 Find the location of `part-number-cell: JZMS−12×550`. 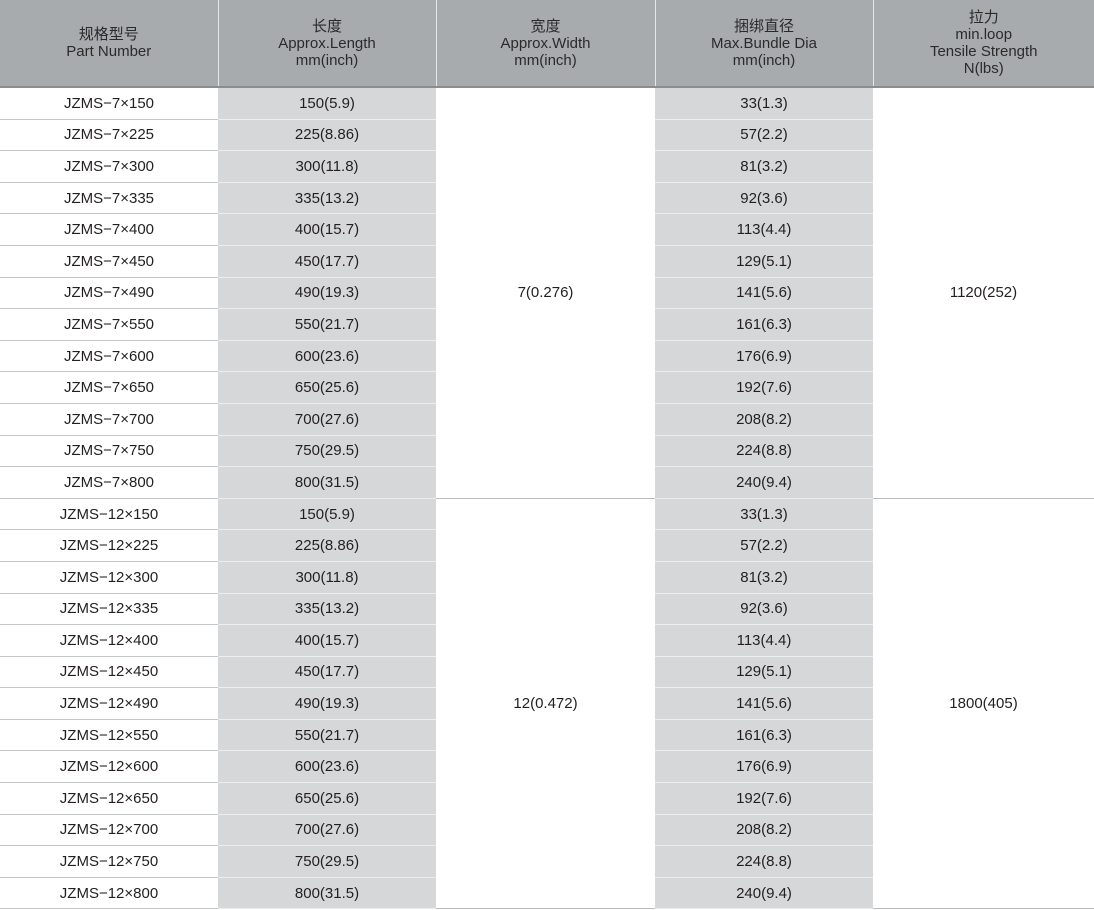

part-number-cell: JZMS−12×550 is located at coordinates (109, 735).